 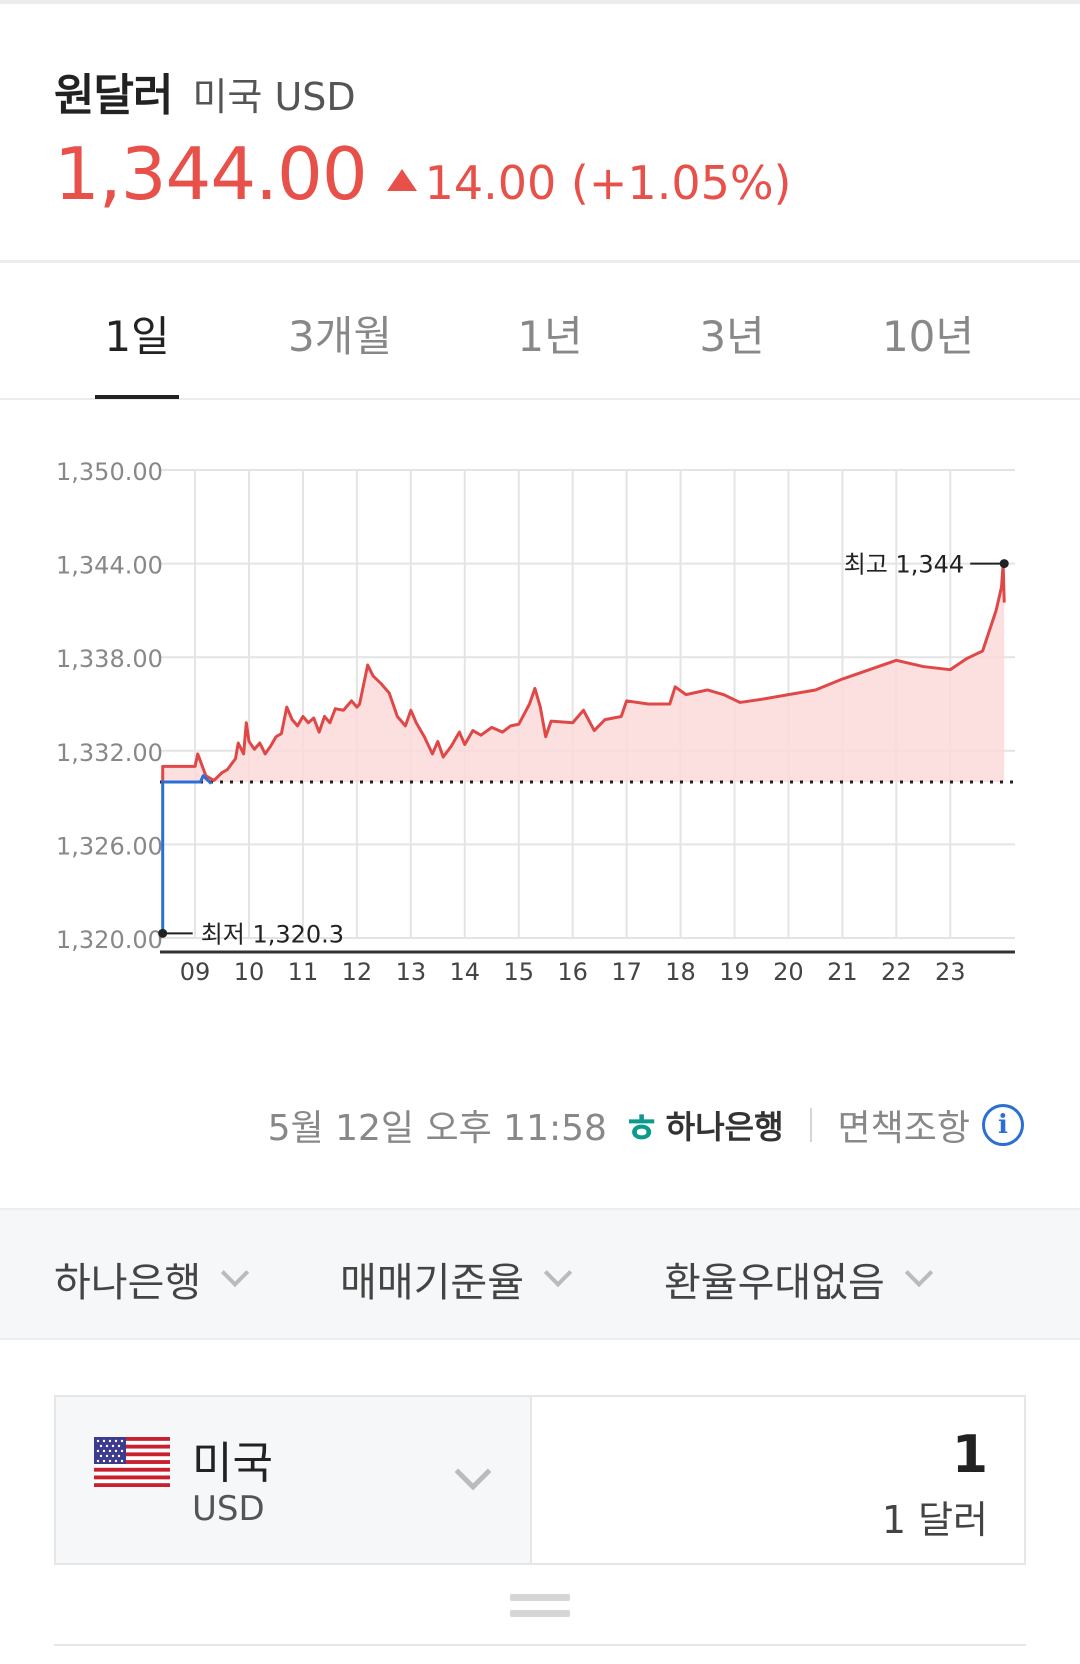 What do you see at coordinates (109, 659) in the screenshot?
I see `y-tick-label: 1,338.00` at bounding box center [109, 659].